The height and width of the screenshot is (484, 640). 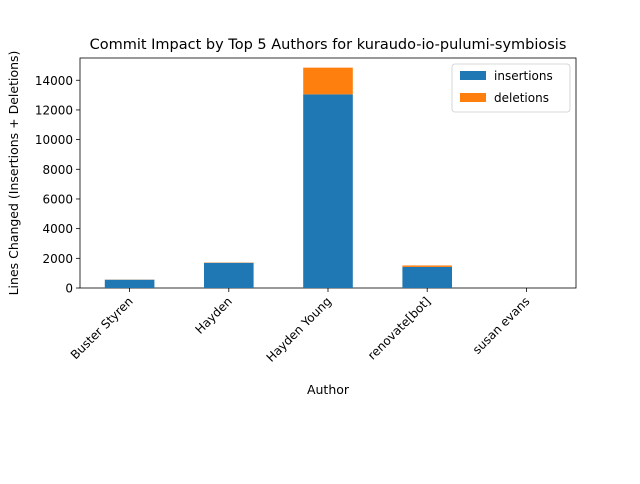 What do you see at coordinates (473, 97) in the screenshot?
I see `legend-swatch-deletions` at bounding box center [473, 97].